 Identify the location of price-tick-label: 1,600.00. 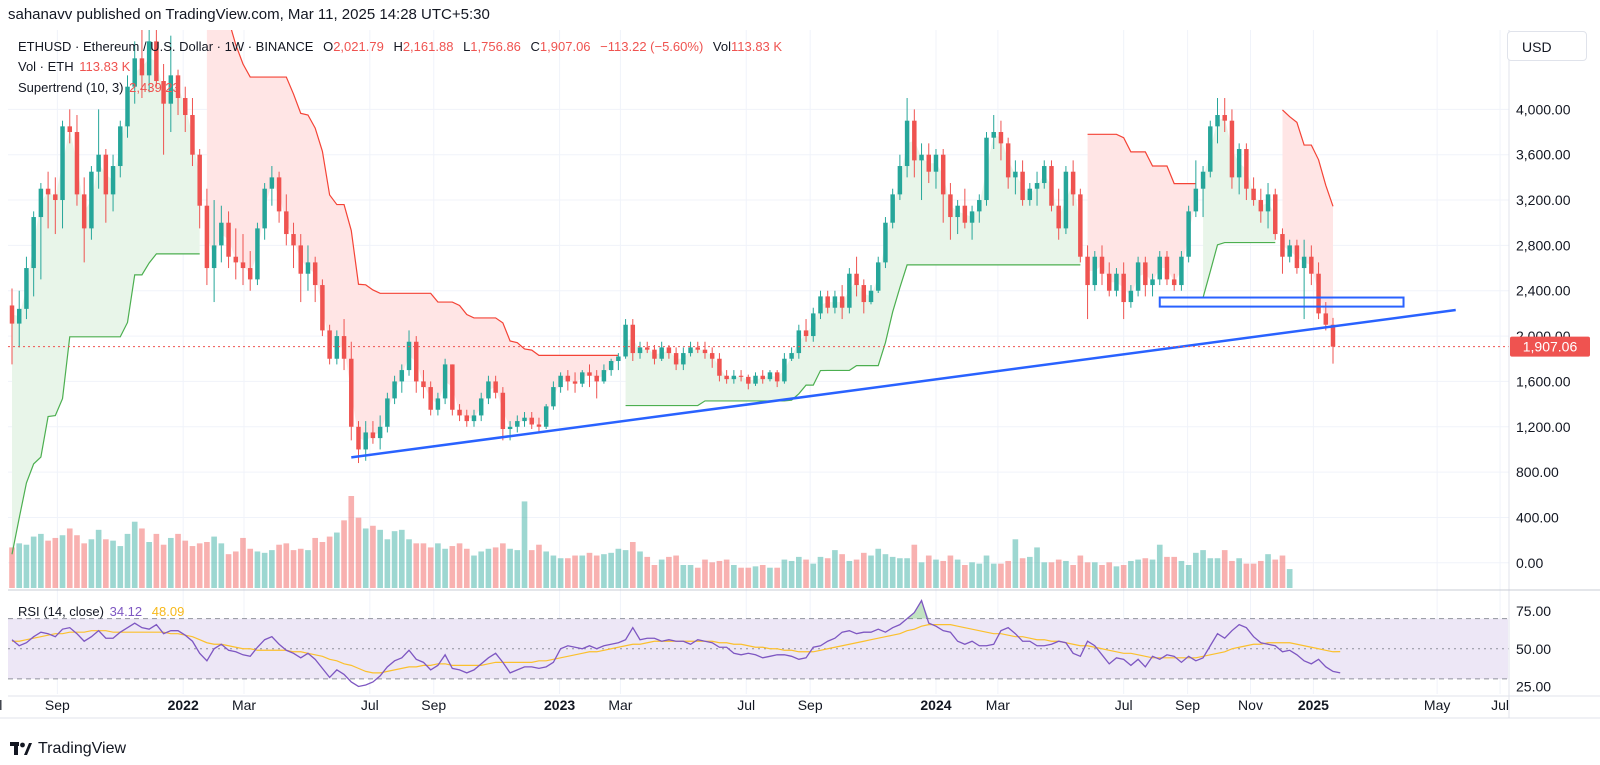
(1543, 381).